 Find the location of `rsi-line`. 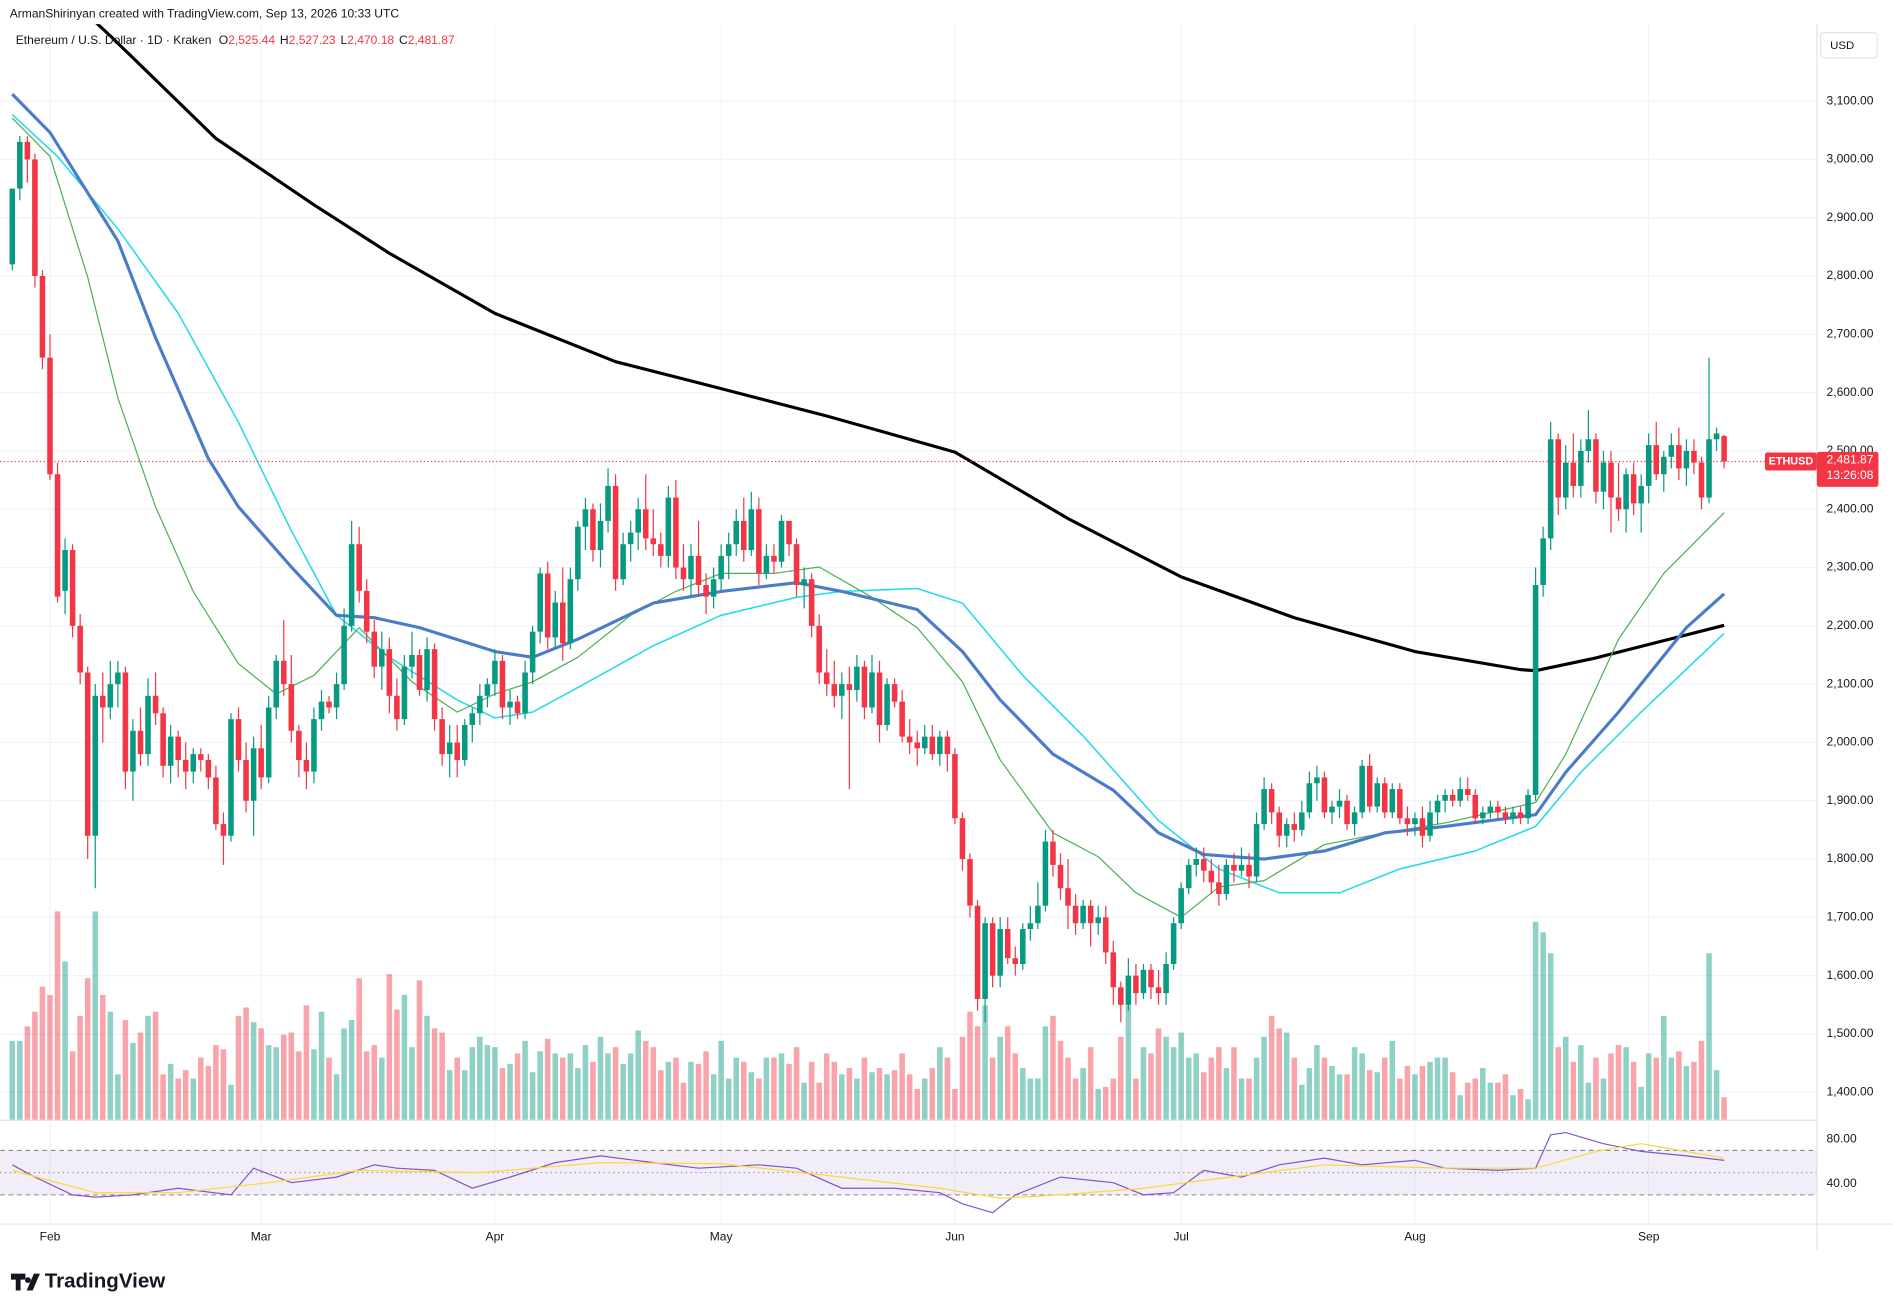

rsi-line is located at coordinates (868, 1172).